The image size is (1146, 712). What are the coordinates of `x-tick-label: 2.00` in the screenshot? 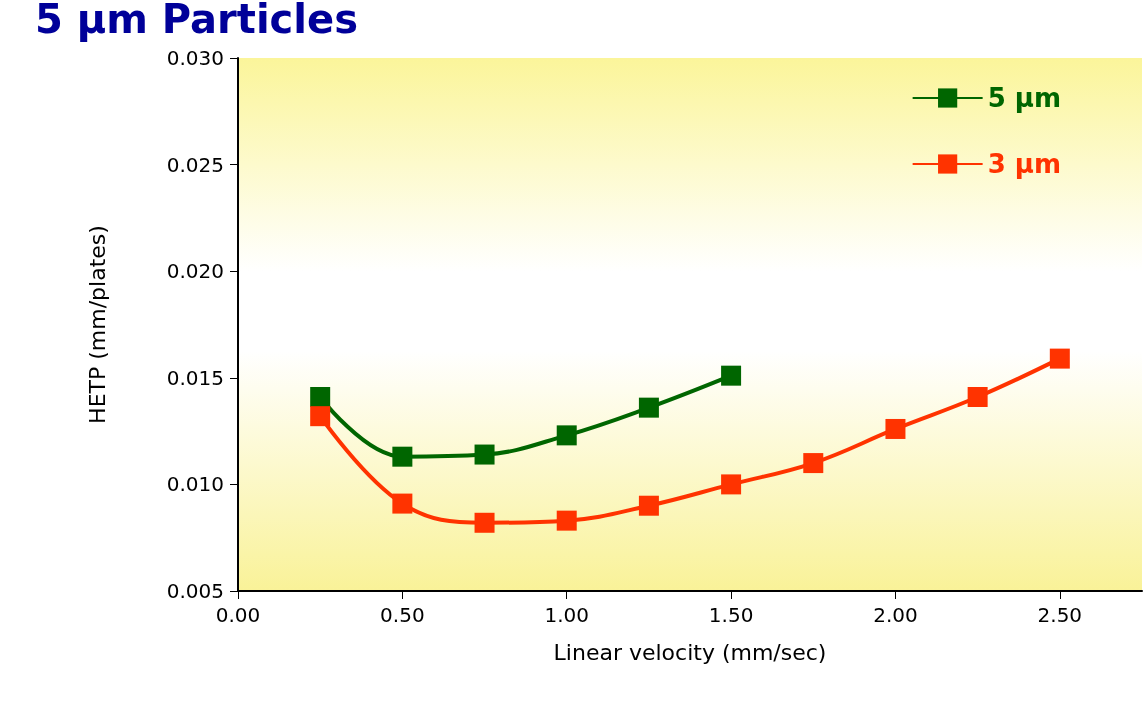 It's located at (895, 615).